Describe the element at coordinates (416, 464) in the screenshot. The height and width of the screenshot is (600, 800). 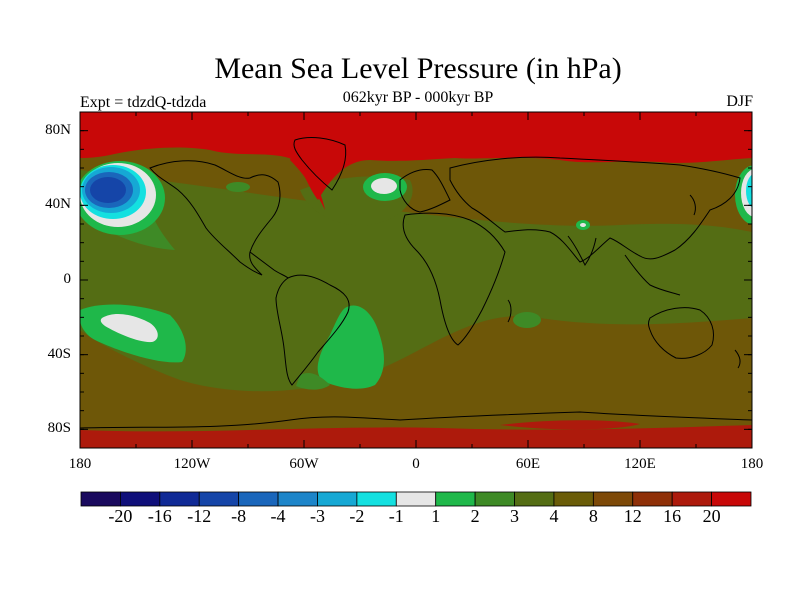
I see `x-tick-label: 0` at that location.